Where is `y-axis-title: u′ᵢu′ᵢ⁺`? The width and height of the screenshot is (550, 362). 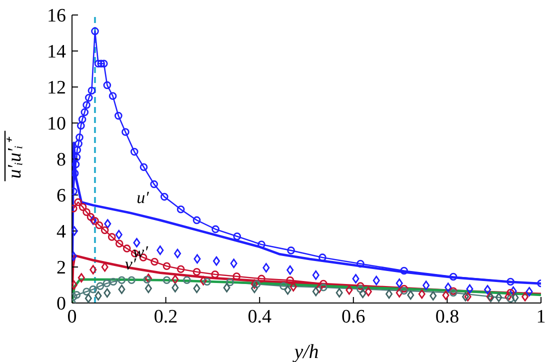
y-axis-title: u′ᵢu′ᵢ⁺ is located at coordinates (15, 157).